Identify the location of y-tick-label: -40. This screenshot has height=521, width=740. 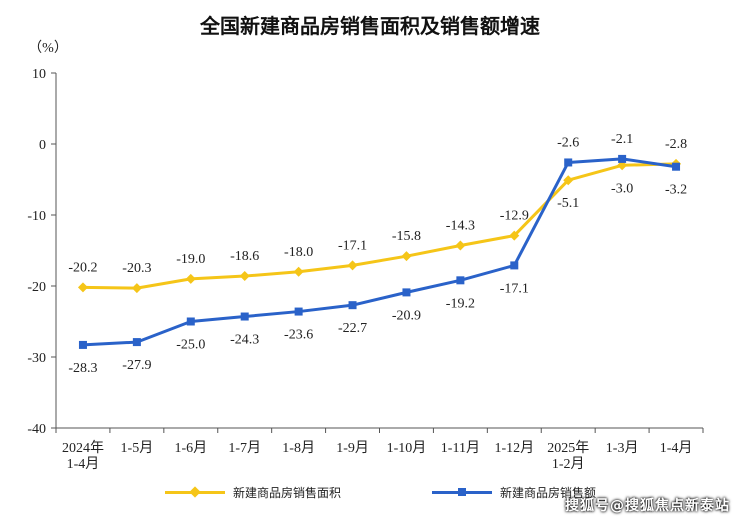
(36, 429).